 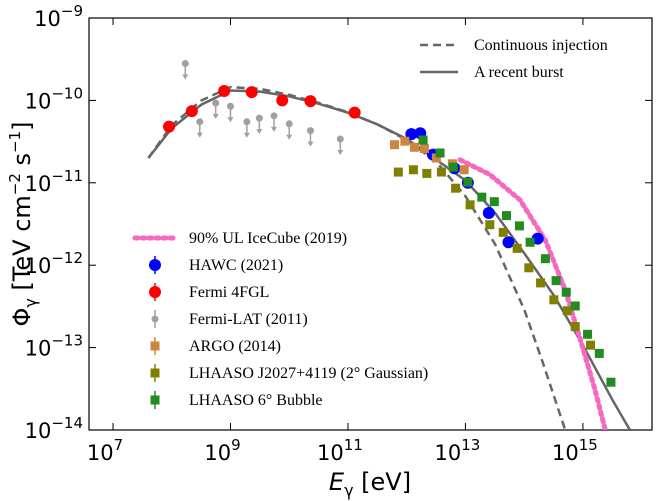 What do you see at coordinates (492, 72) in the screenshot?
I see `legend-entry: A recent burst` at bounding box center [492, 72].